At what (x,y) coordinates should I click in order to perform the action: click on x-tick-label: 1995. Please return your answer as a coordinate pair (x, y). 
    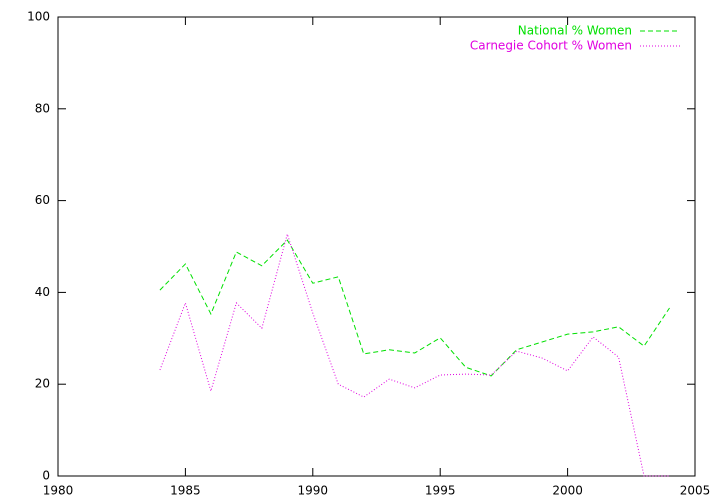
    Looking at the image, I should click on (440, 491).